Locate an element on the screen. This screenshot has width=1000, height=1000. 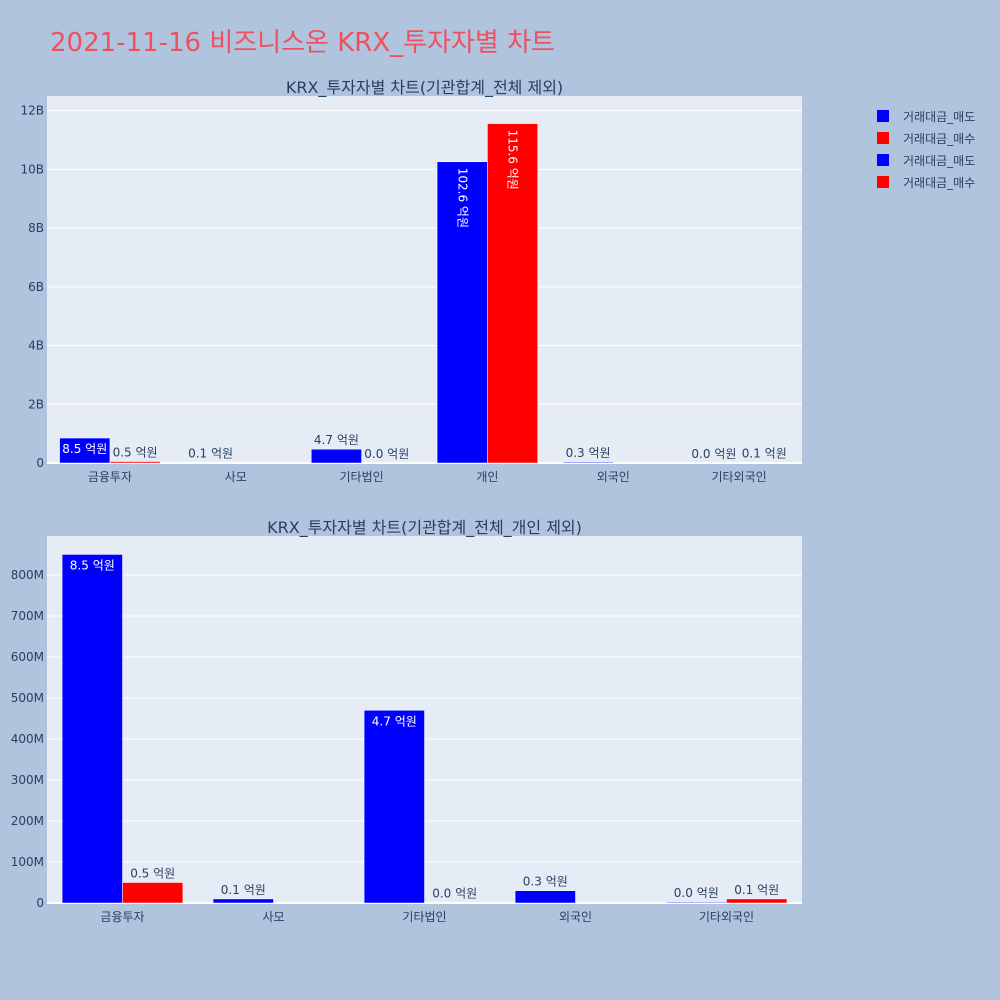
page-title: 2021-11-16 비즈니스온 KRX_투자자별 차트 is located at coordinates (302, 43).